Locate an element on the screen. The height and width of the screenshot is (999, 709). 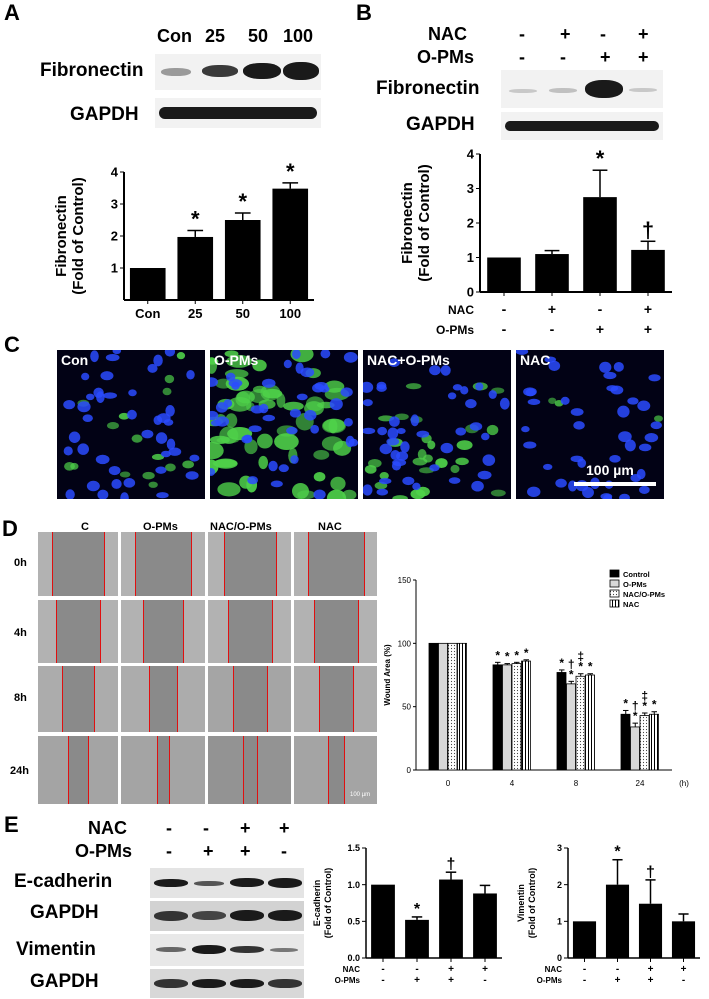
micrograph-label-nac-opms: NAC+O-PMs is located at coordinates (408, 360).